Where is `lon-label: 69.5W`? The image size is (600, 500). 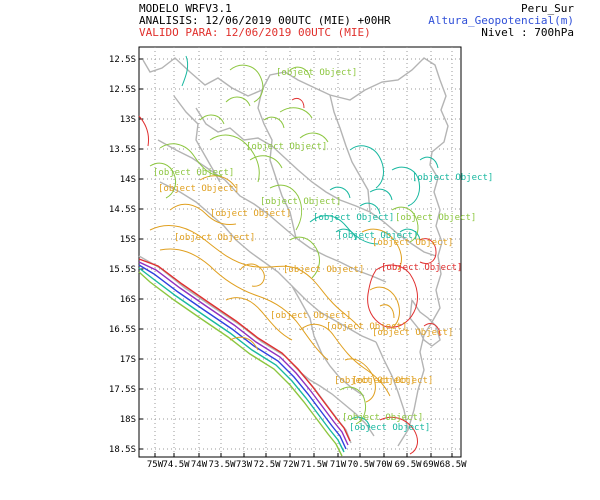 lon-label: 69.5W is located at coordinates (408, 465).